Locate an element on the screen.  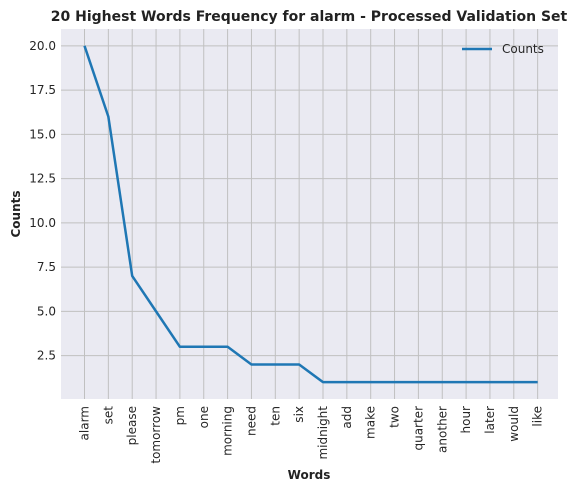
x-tick-label: later is located at coordinates (490, 420).